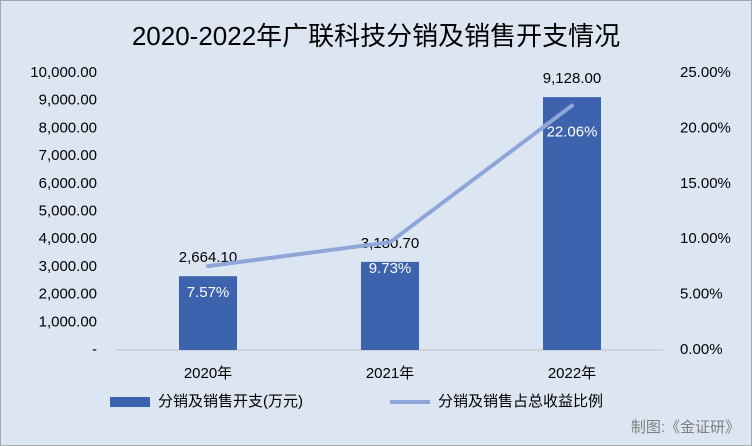 Image resolution: width=752 pixels, height=446 pixels. I want to click on y2-tick-label: 25.00%, so click(705, 72).